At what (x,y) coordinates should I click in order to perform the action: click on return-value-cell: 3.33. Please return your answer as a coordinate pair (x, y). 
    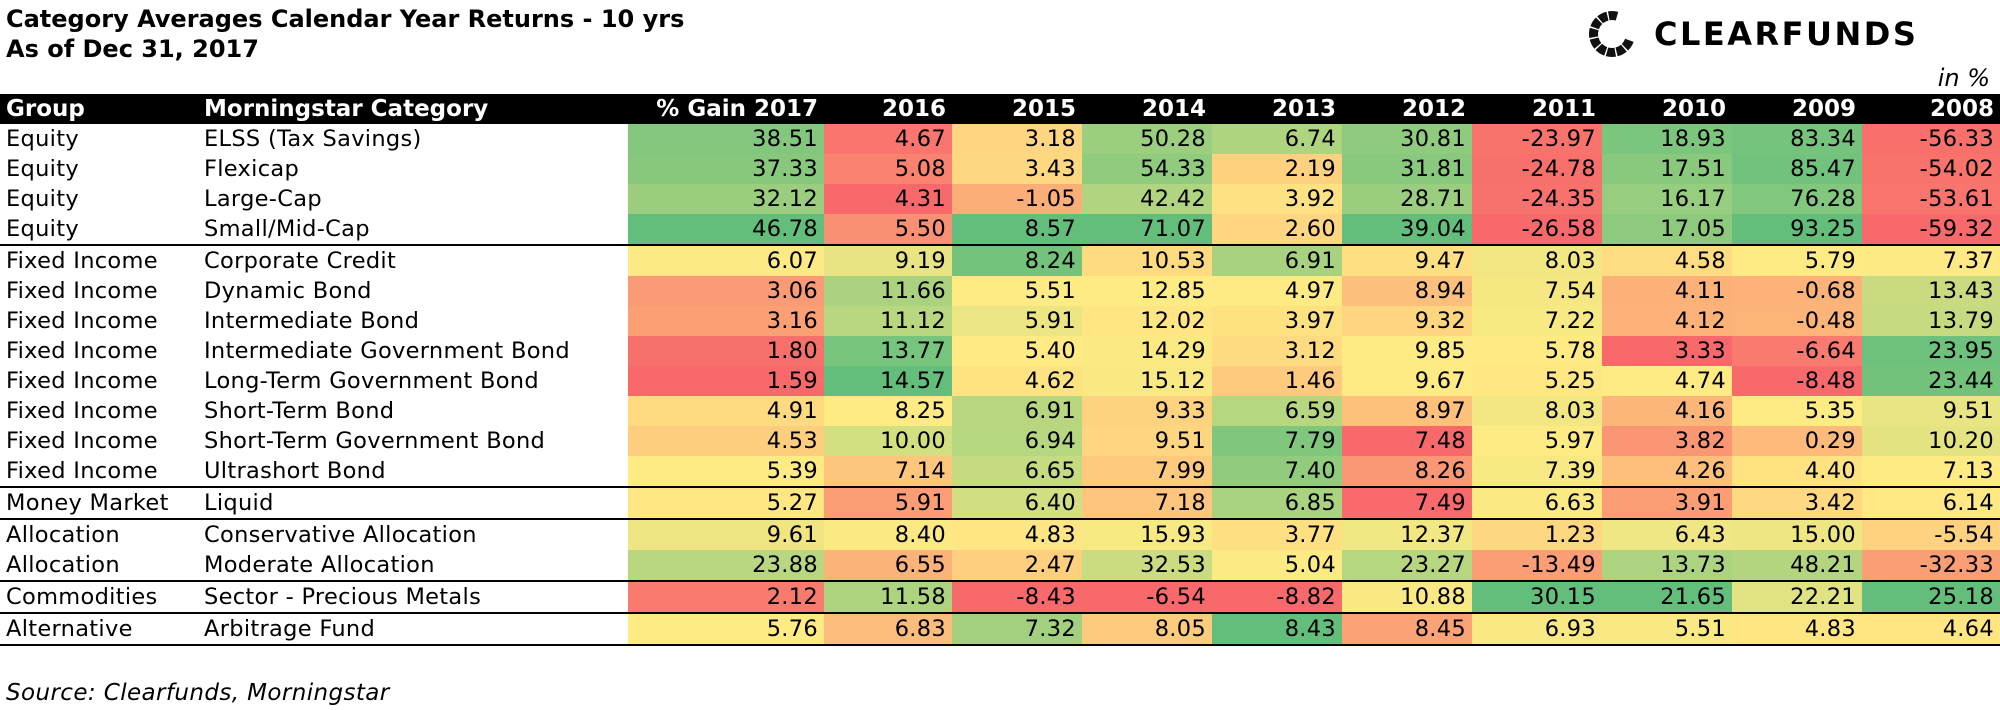
    Looking at the image, I should click on (1667, 351).